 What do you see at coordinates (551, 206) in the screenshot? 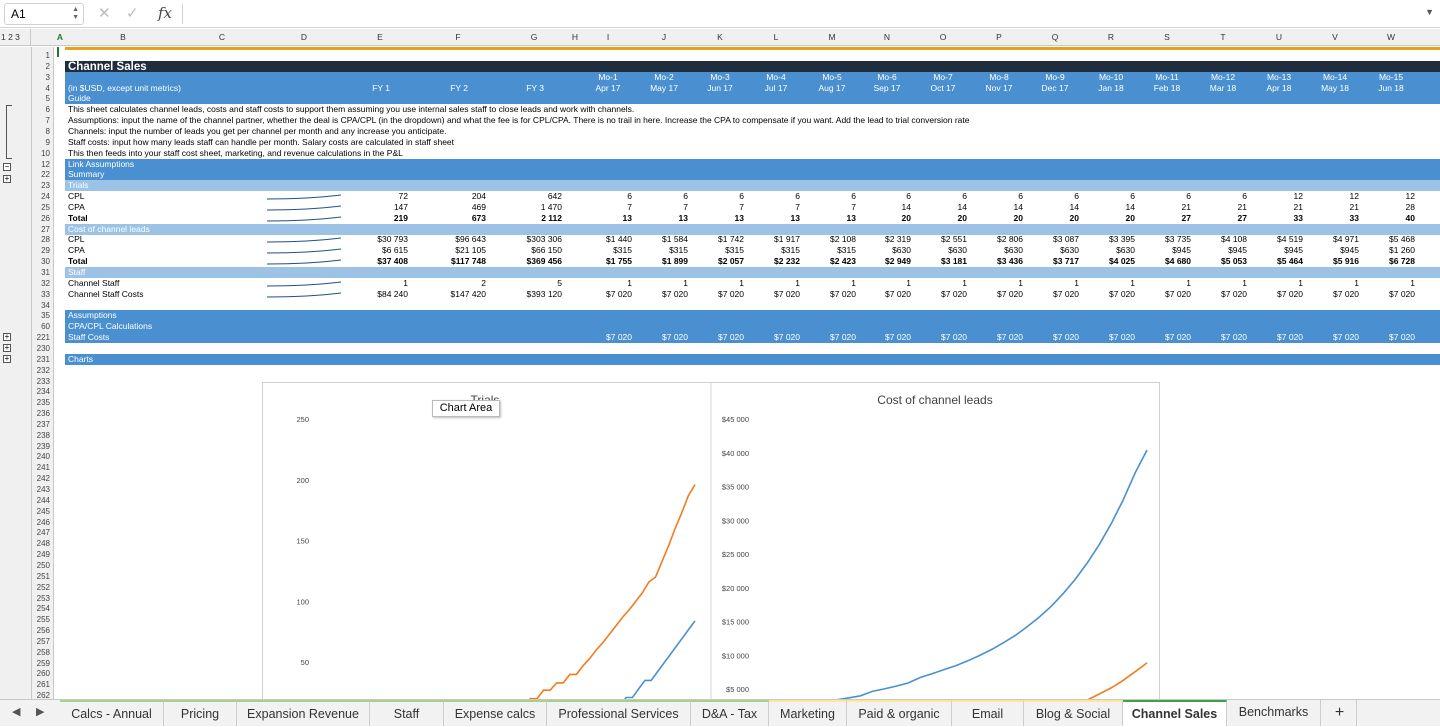
I see `fy-value: 1 470` at bounding box center [551, 206].